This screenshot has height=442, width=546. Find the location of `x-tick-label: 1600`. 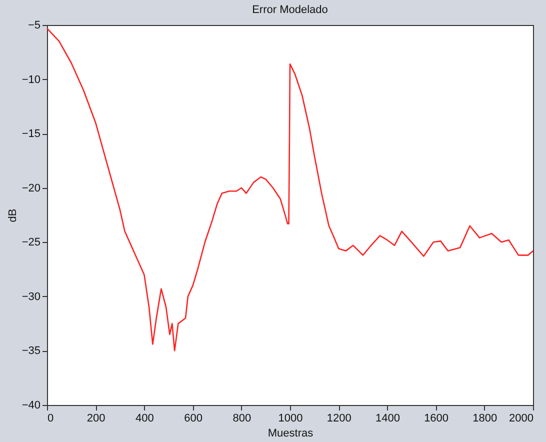

x-tick-label: 1600 is located at coordinates (436, 418).